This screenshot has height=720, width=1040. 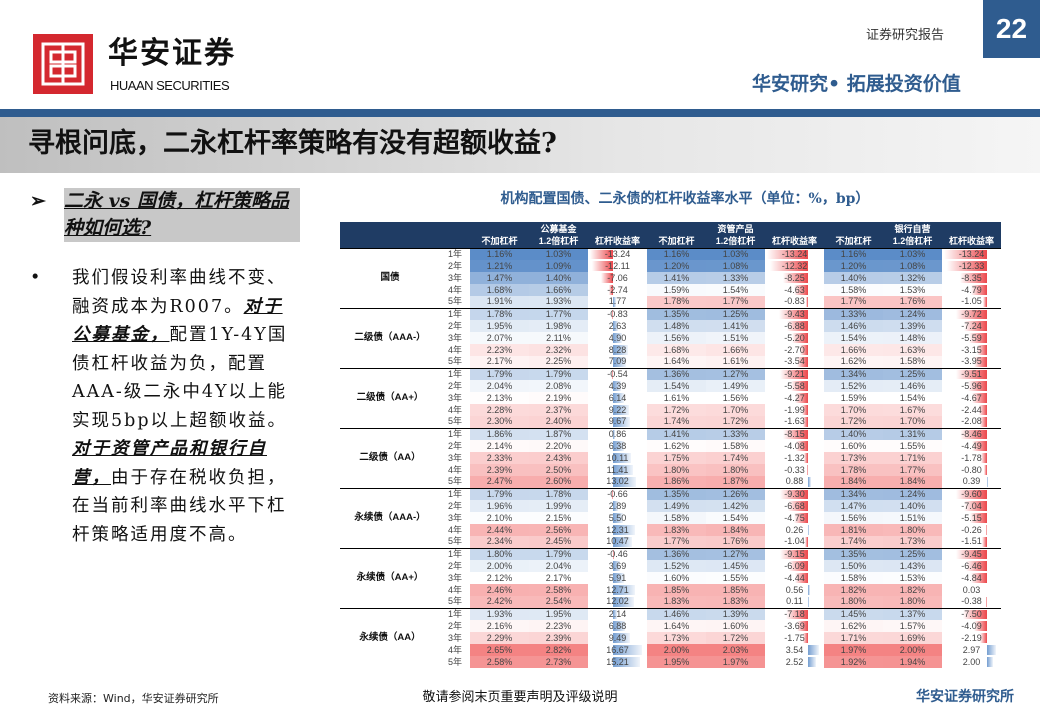 I want to click on leverage-yield-value: -3.69, so click(x=794, y=625).